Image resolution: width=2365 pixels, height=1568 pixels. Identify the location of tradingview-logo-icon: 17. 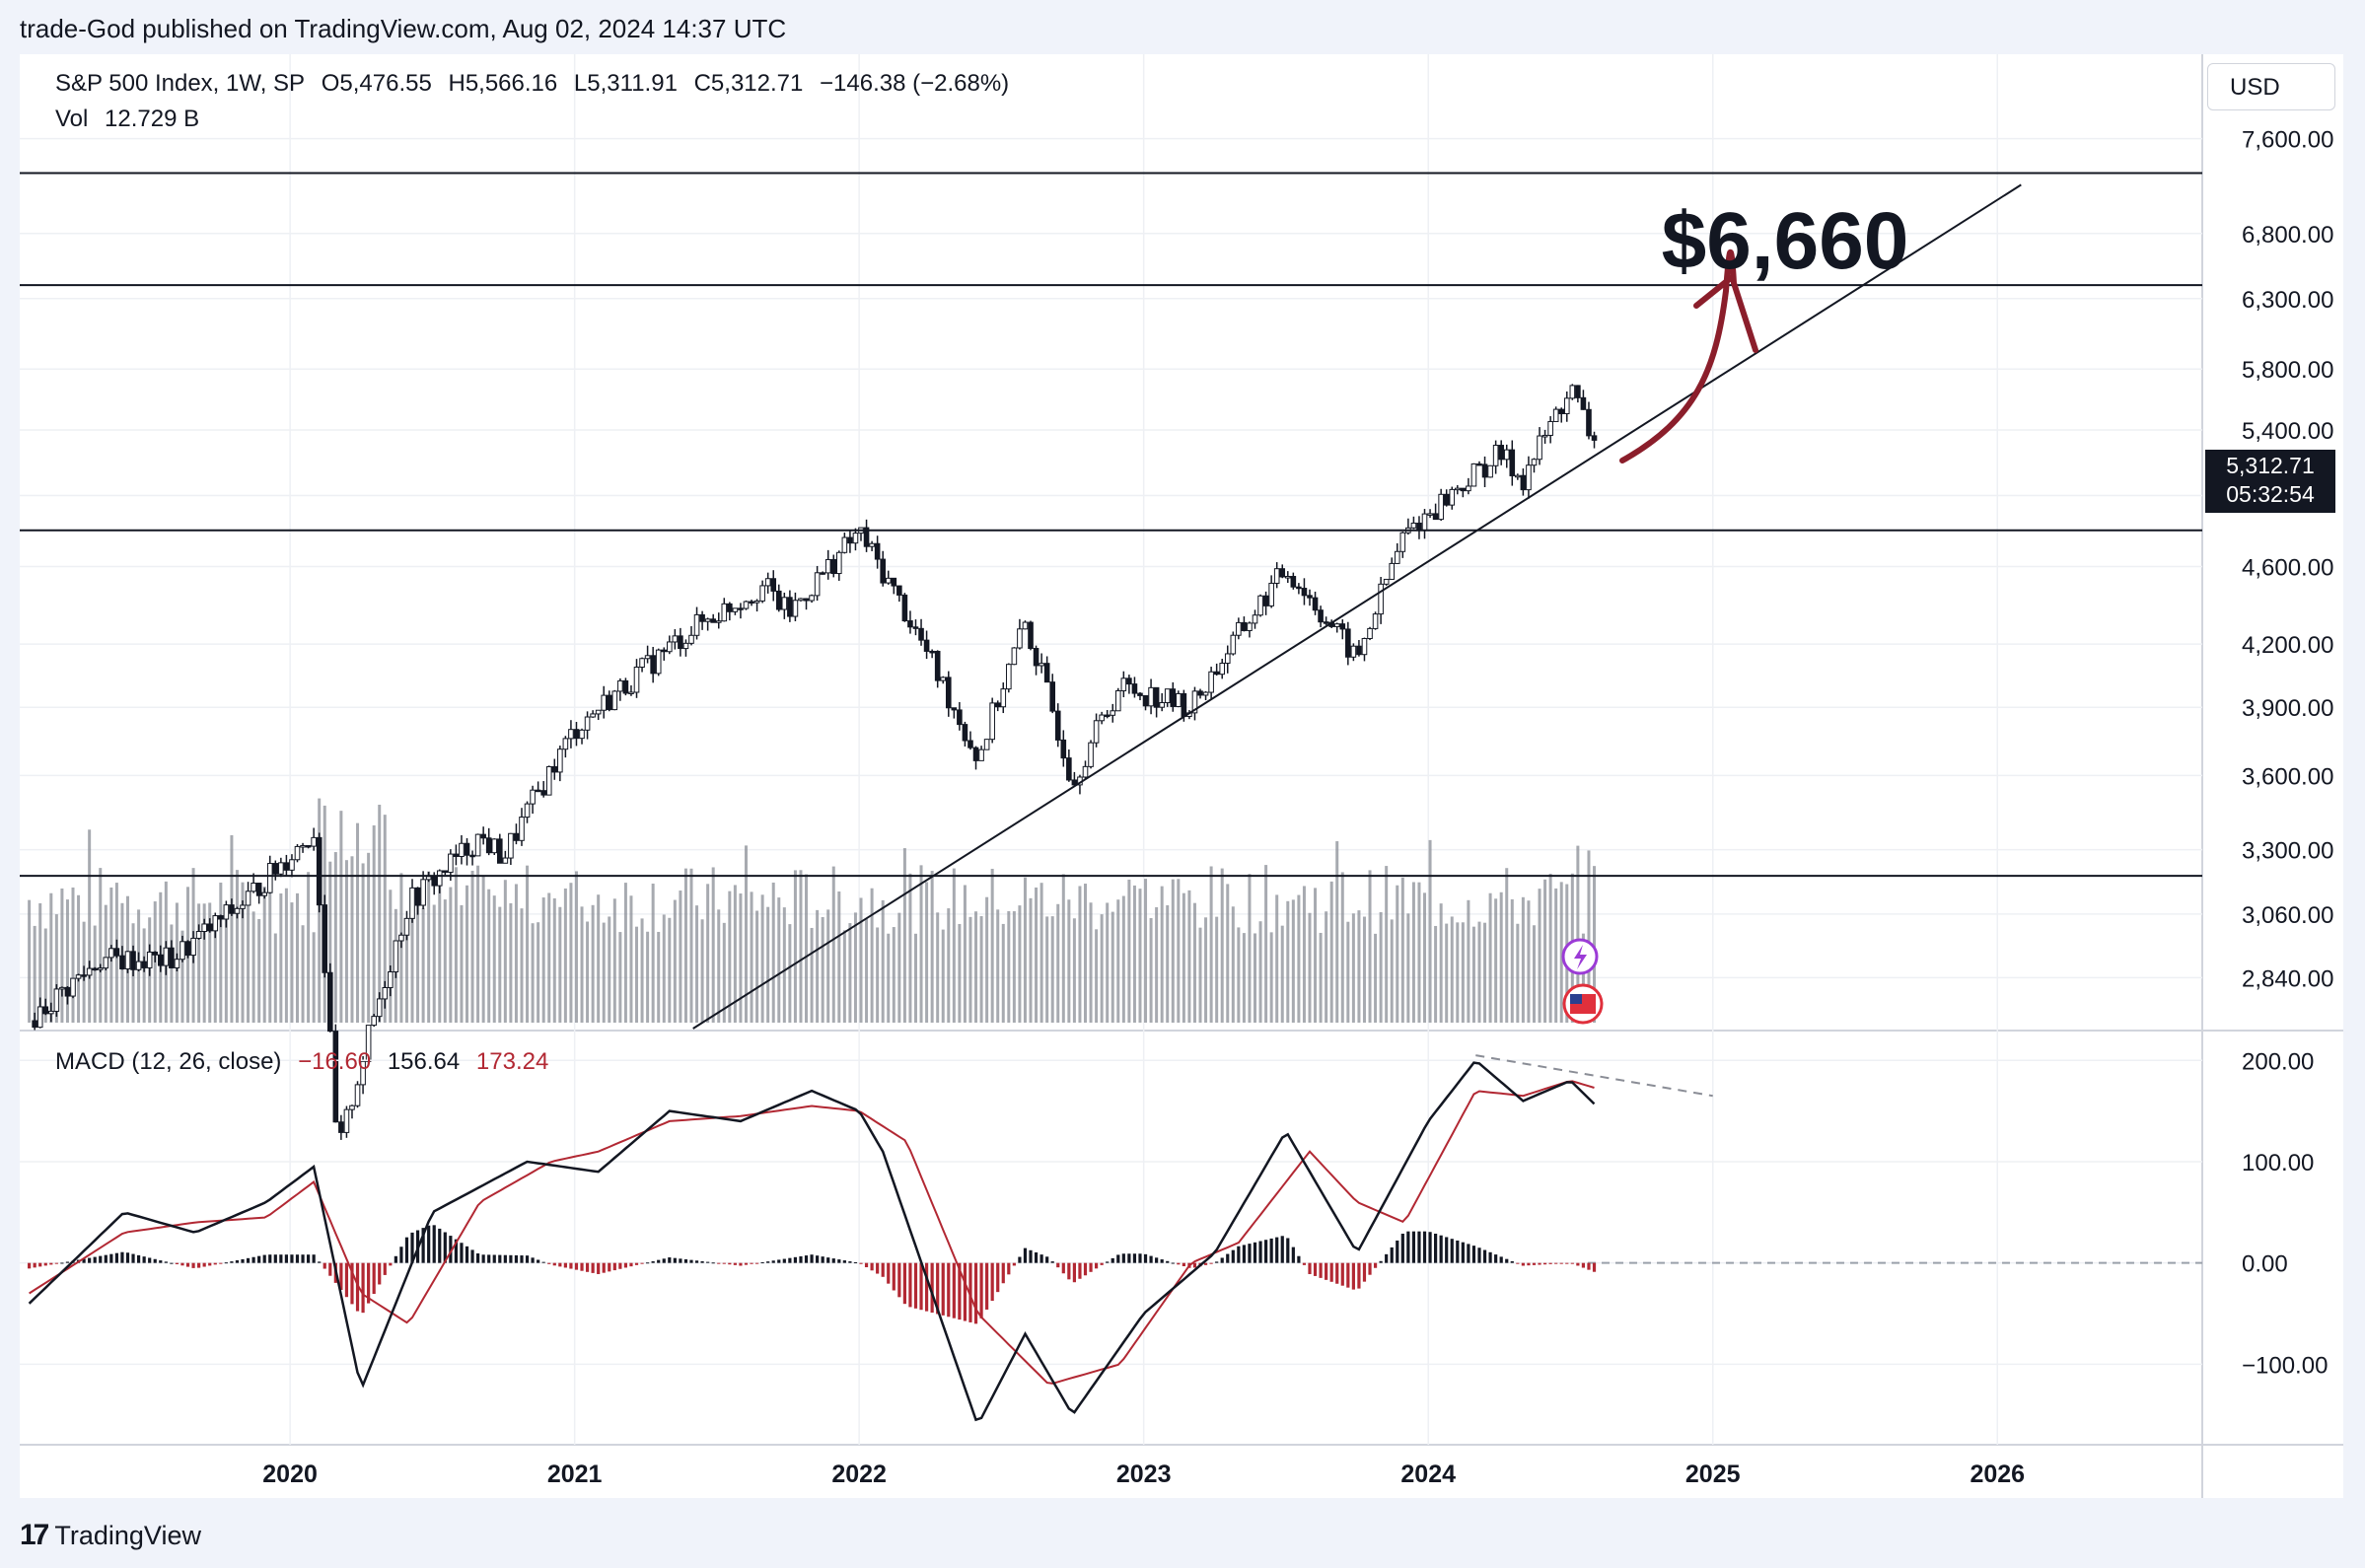
(34, 1535).